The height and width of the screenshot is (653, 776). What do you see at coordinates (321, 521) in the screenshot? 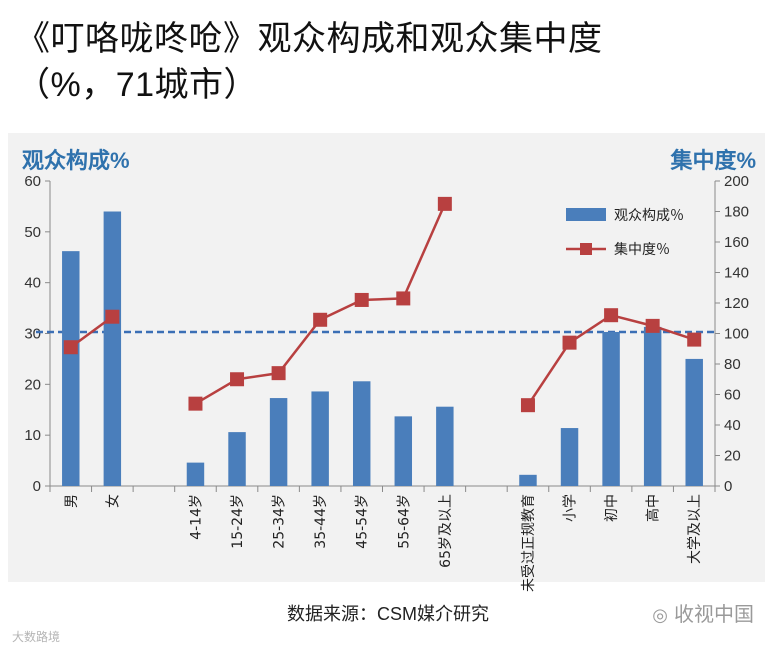
I see `x-tick-label: 35-44岁` at bounding box center [321, 521].